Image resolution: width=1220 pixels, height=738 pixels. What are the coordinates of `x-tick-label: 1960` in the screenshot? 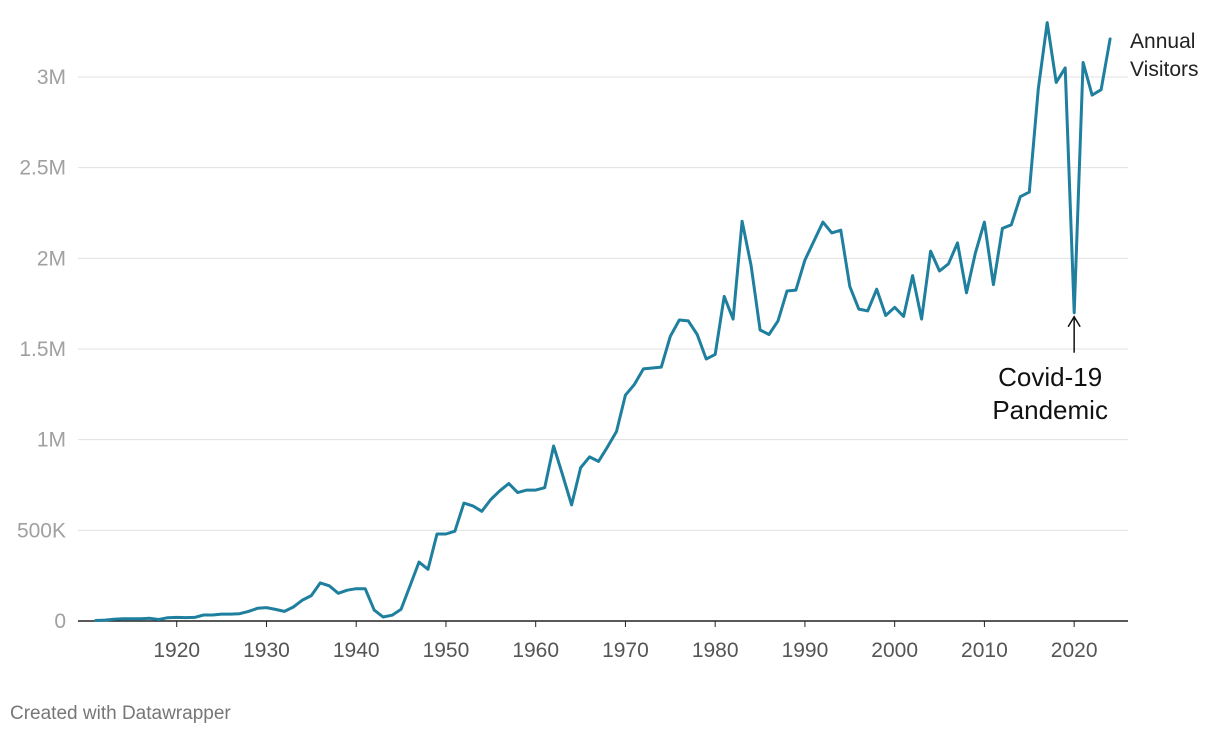 It's located at (535, 650).